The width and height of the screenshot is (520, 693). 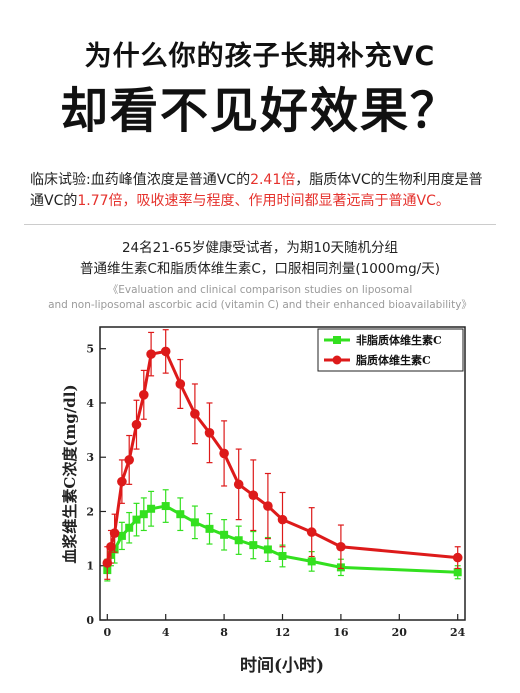 I want to click on y-tick-label: 4, so click(x=90, y=403).